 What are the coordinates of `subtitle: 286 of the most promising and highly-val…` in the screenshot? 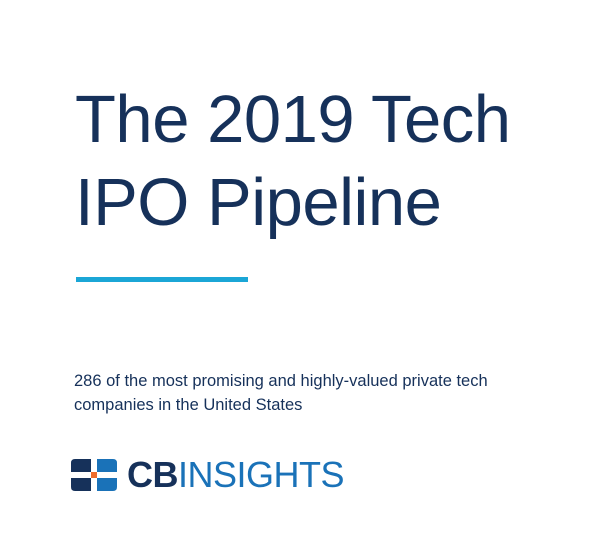 It's located at (324, 393).